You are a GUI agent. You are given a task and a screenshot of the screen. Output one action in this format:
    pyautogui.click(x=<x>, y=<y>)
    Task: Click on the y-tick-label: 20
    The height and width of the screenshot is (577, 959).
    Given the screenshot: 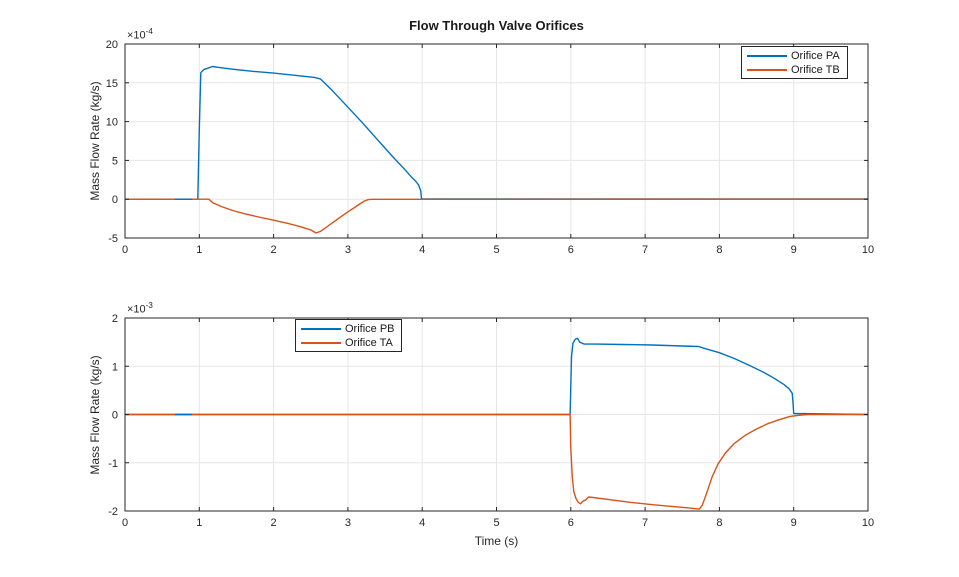 What is the action you would take?
    pyautogui.click(x=112, y=45)
    